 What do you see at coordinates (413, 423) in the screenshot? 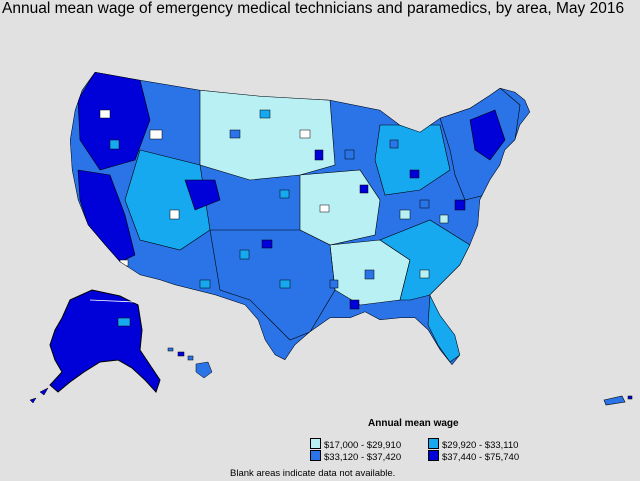
I see `legend-title: Annual mean wage` at bounding box center [413, 423].